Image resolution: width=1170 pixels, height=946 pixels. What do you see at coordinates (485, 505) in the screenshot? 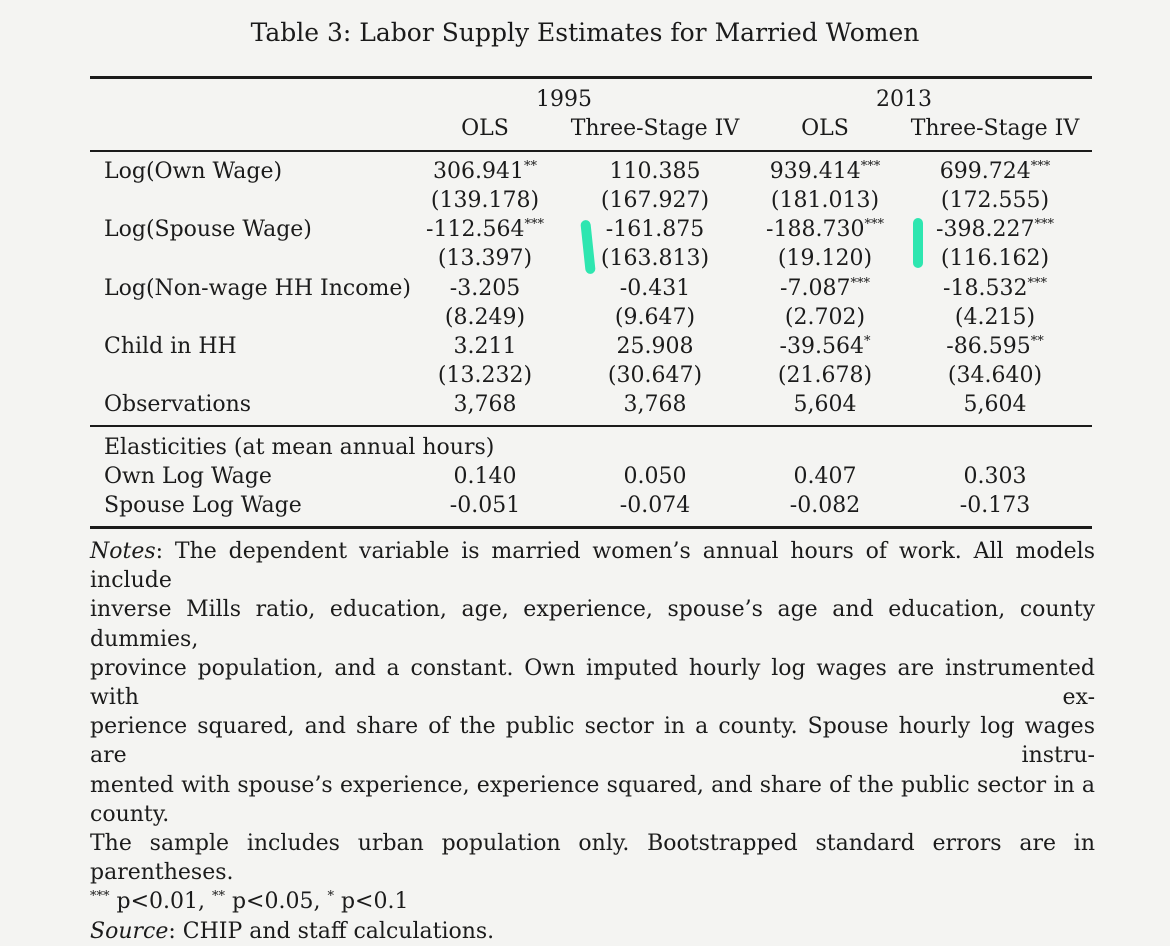
I see `elasticity-cell: -0.051` at bounding box center [485, 505].